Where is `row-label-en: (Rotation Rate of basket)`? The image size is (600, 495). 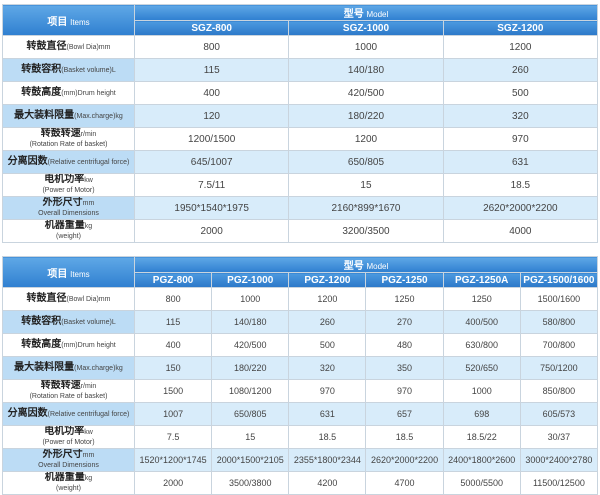 row-label-en: (Rotation Rate of basket) is located at coordinates (68, 396).